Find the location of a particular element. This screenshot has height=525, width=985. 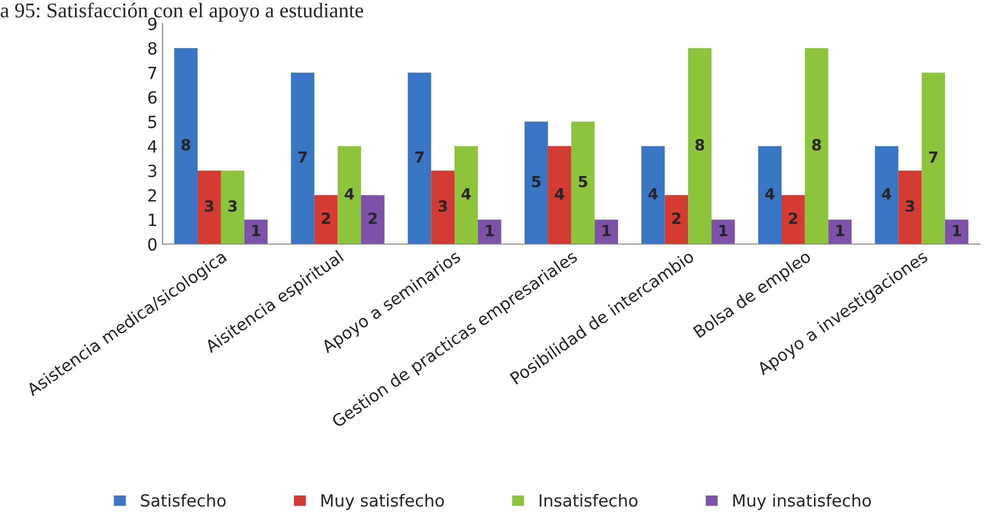

y-tick-label: 7 is located at coordinates (152, 72).